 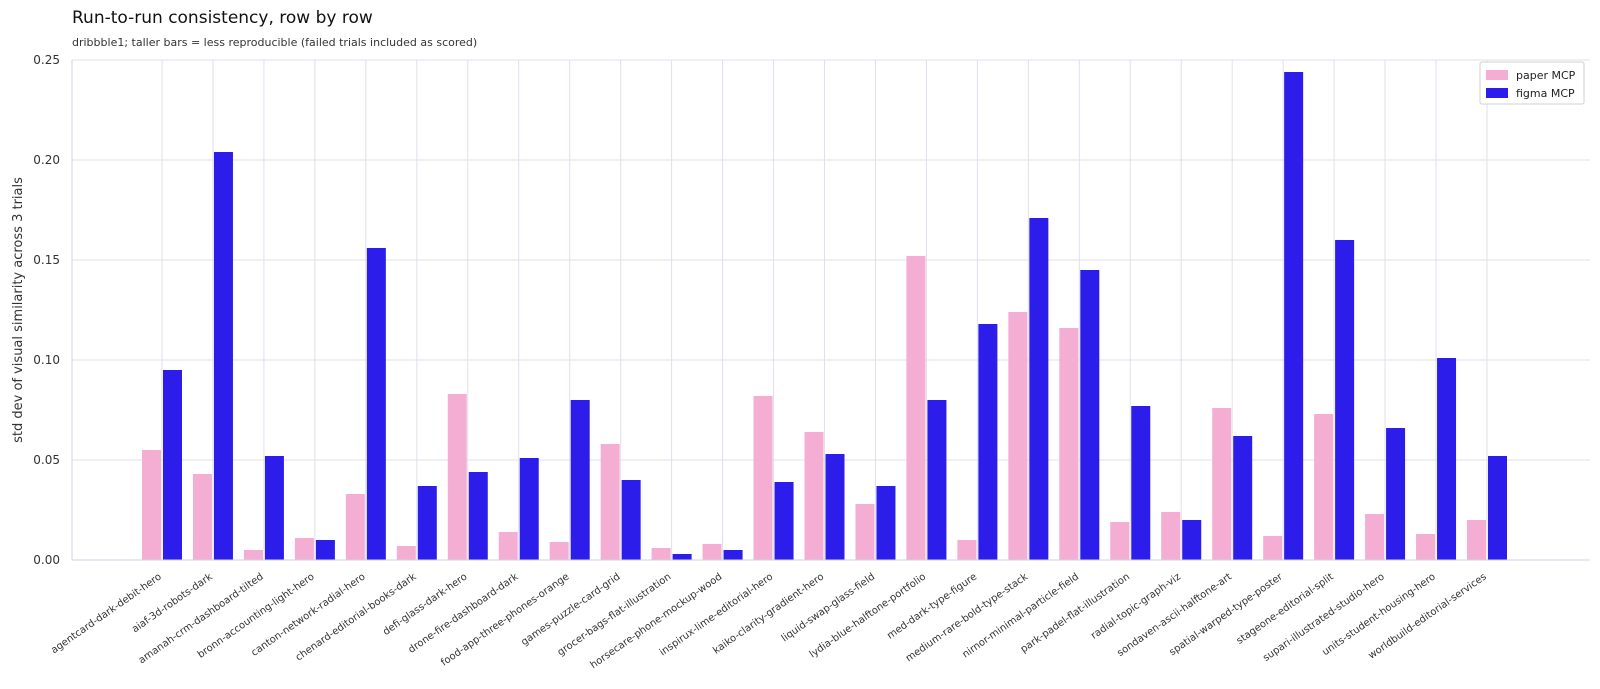 I want to click on y-tick-labels: 0.00 0.05 0.10 0.15 0.20 0.25, so click(x=46, y=310).